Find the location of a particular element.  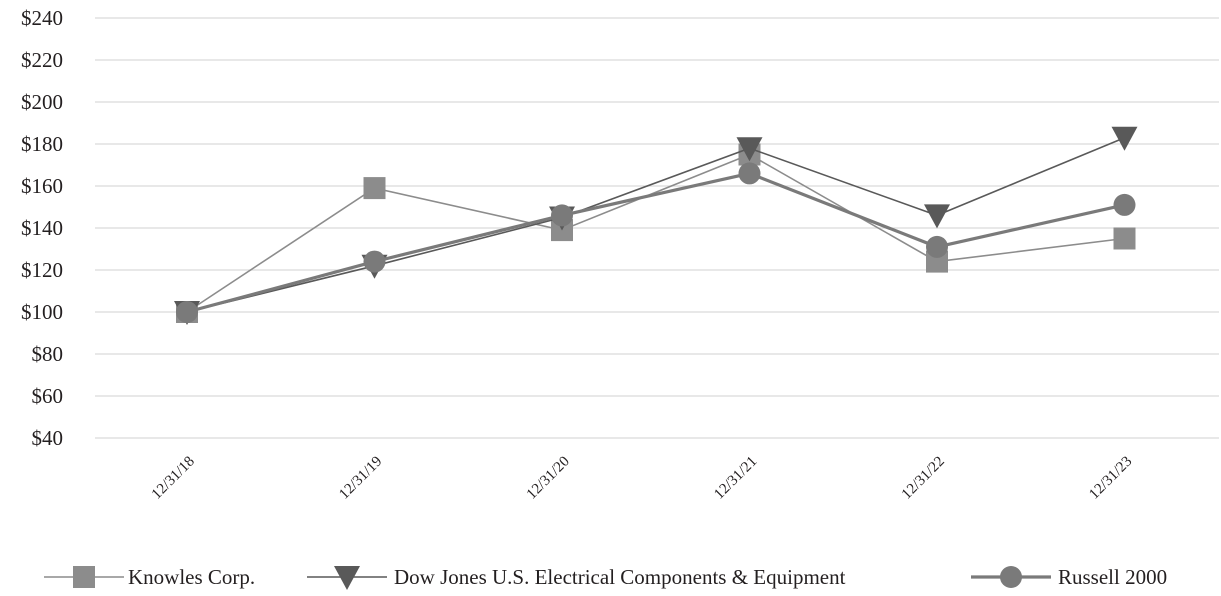

legend-marker-square is located at coordinates (84, 577).